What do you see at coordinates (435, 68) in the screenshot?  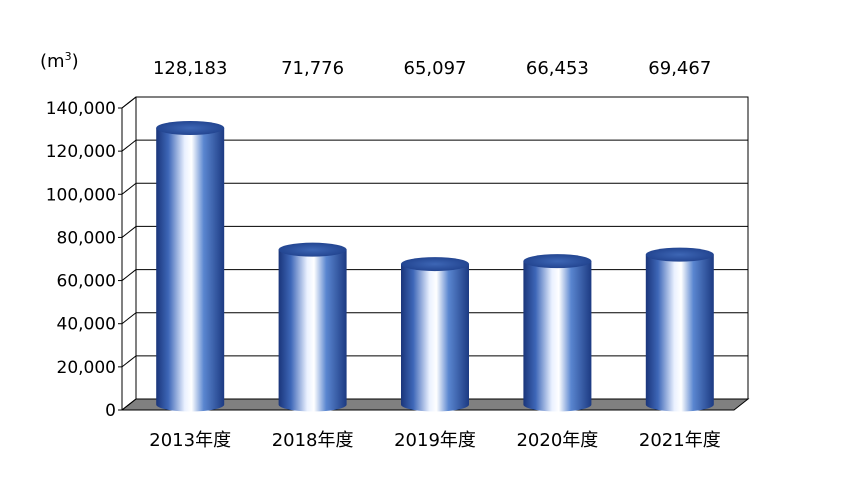 I see `data-label: 65,097` at bounding box center [435, 68].